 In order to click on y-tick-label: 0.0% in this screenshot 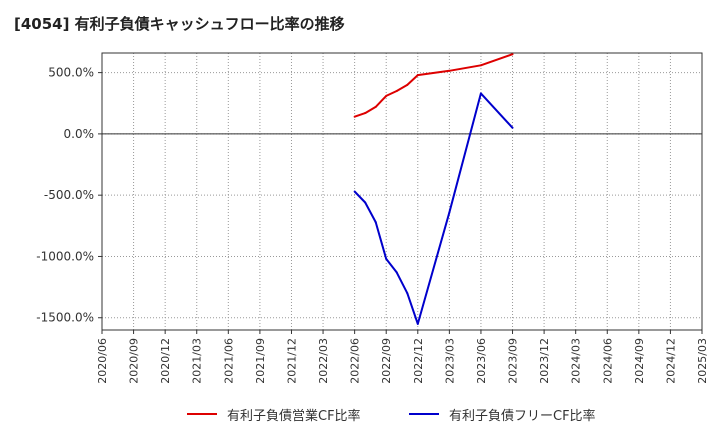, I will do `click(79, 134)`.